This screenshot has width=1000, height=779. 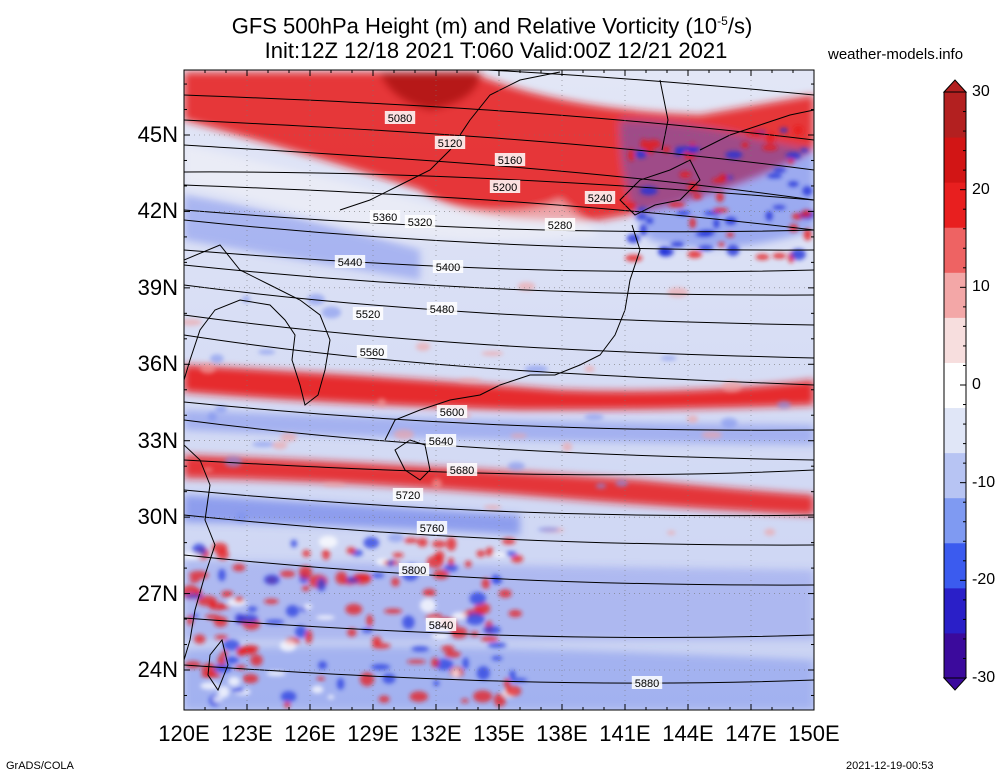 I want to click on lat-label: 42N, so click(x=157, y=211).